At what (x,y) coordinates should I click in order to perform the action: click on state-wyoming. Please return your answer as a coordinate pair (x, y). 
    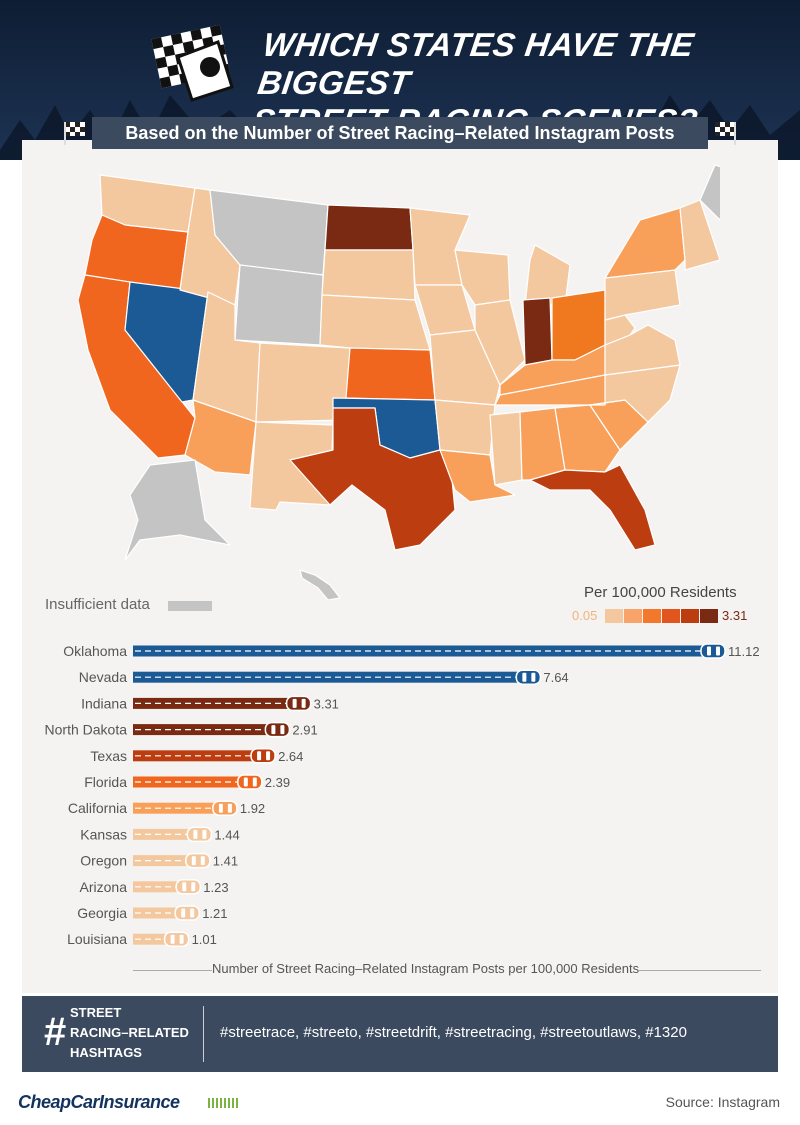
    Looking at the image, I should click on (279, 305).